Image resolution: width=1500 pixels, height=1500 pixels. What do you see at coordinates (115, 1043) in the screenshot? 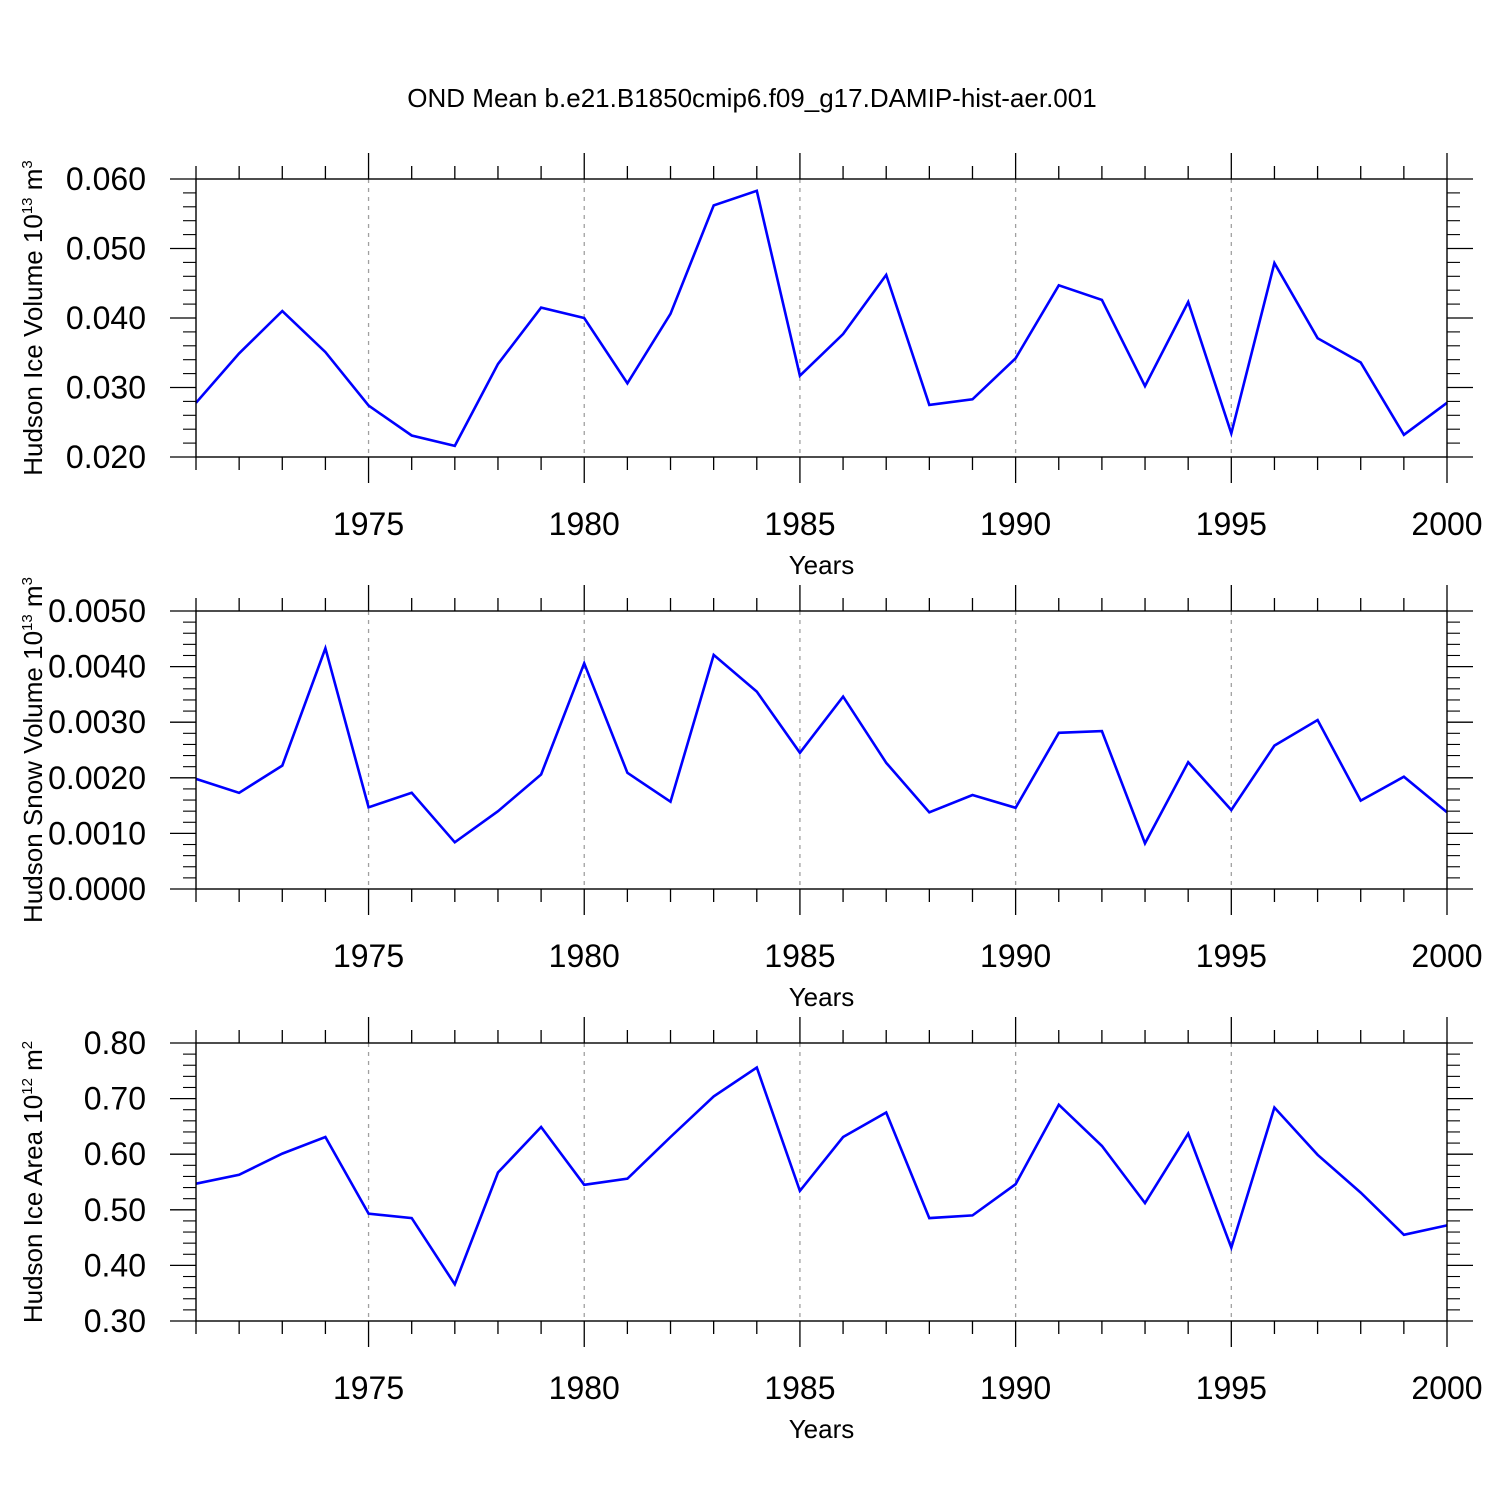
I see `y-tick-label: 0.80` at bounding box center [115, 1043].